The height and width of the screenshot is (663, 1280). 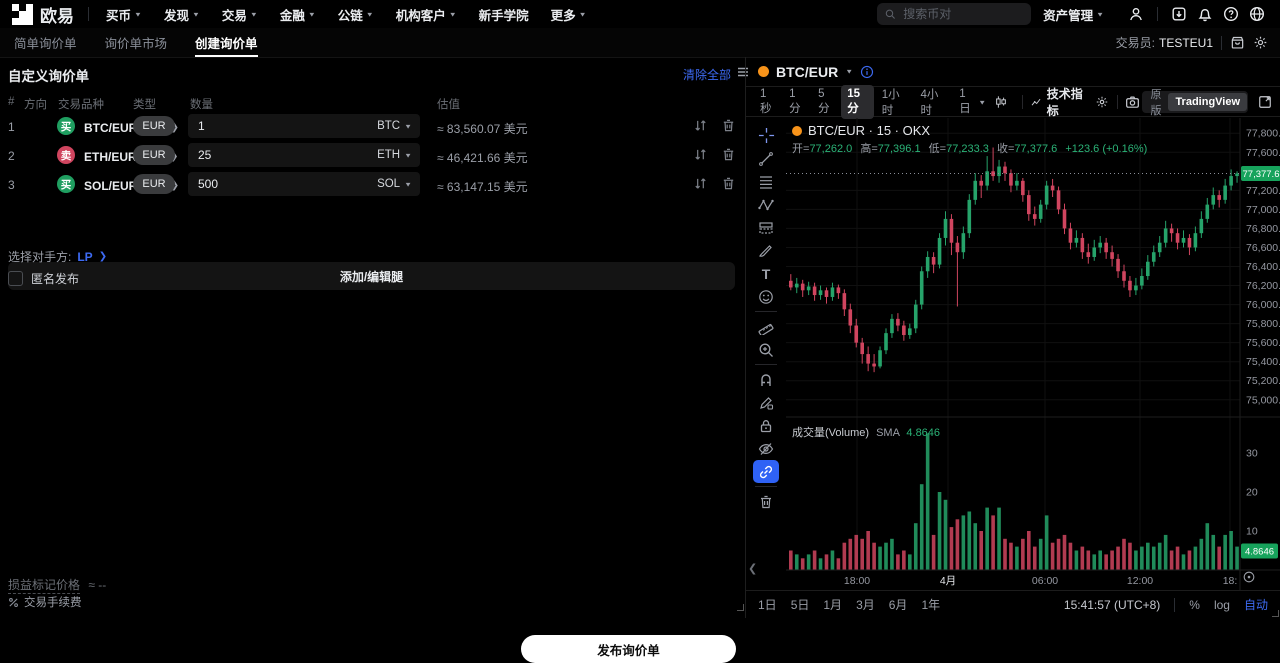 What do you see at coordinates (766, 471) in the screenshot?
I see `sync-drawings-icon` at bounding box center [766, 471].